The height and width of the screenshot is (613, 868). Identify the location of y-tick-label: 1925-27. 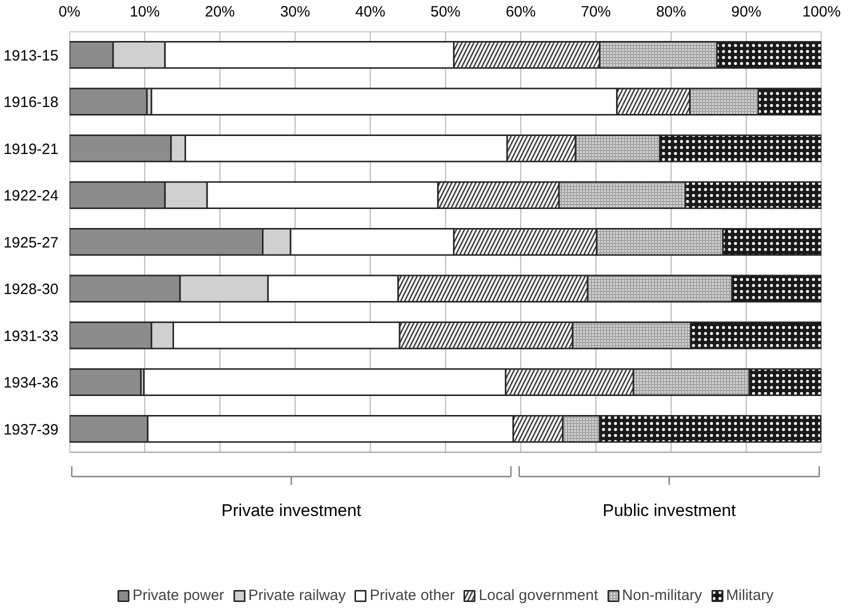
(31, 243).